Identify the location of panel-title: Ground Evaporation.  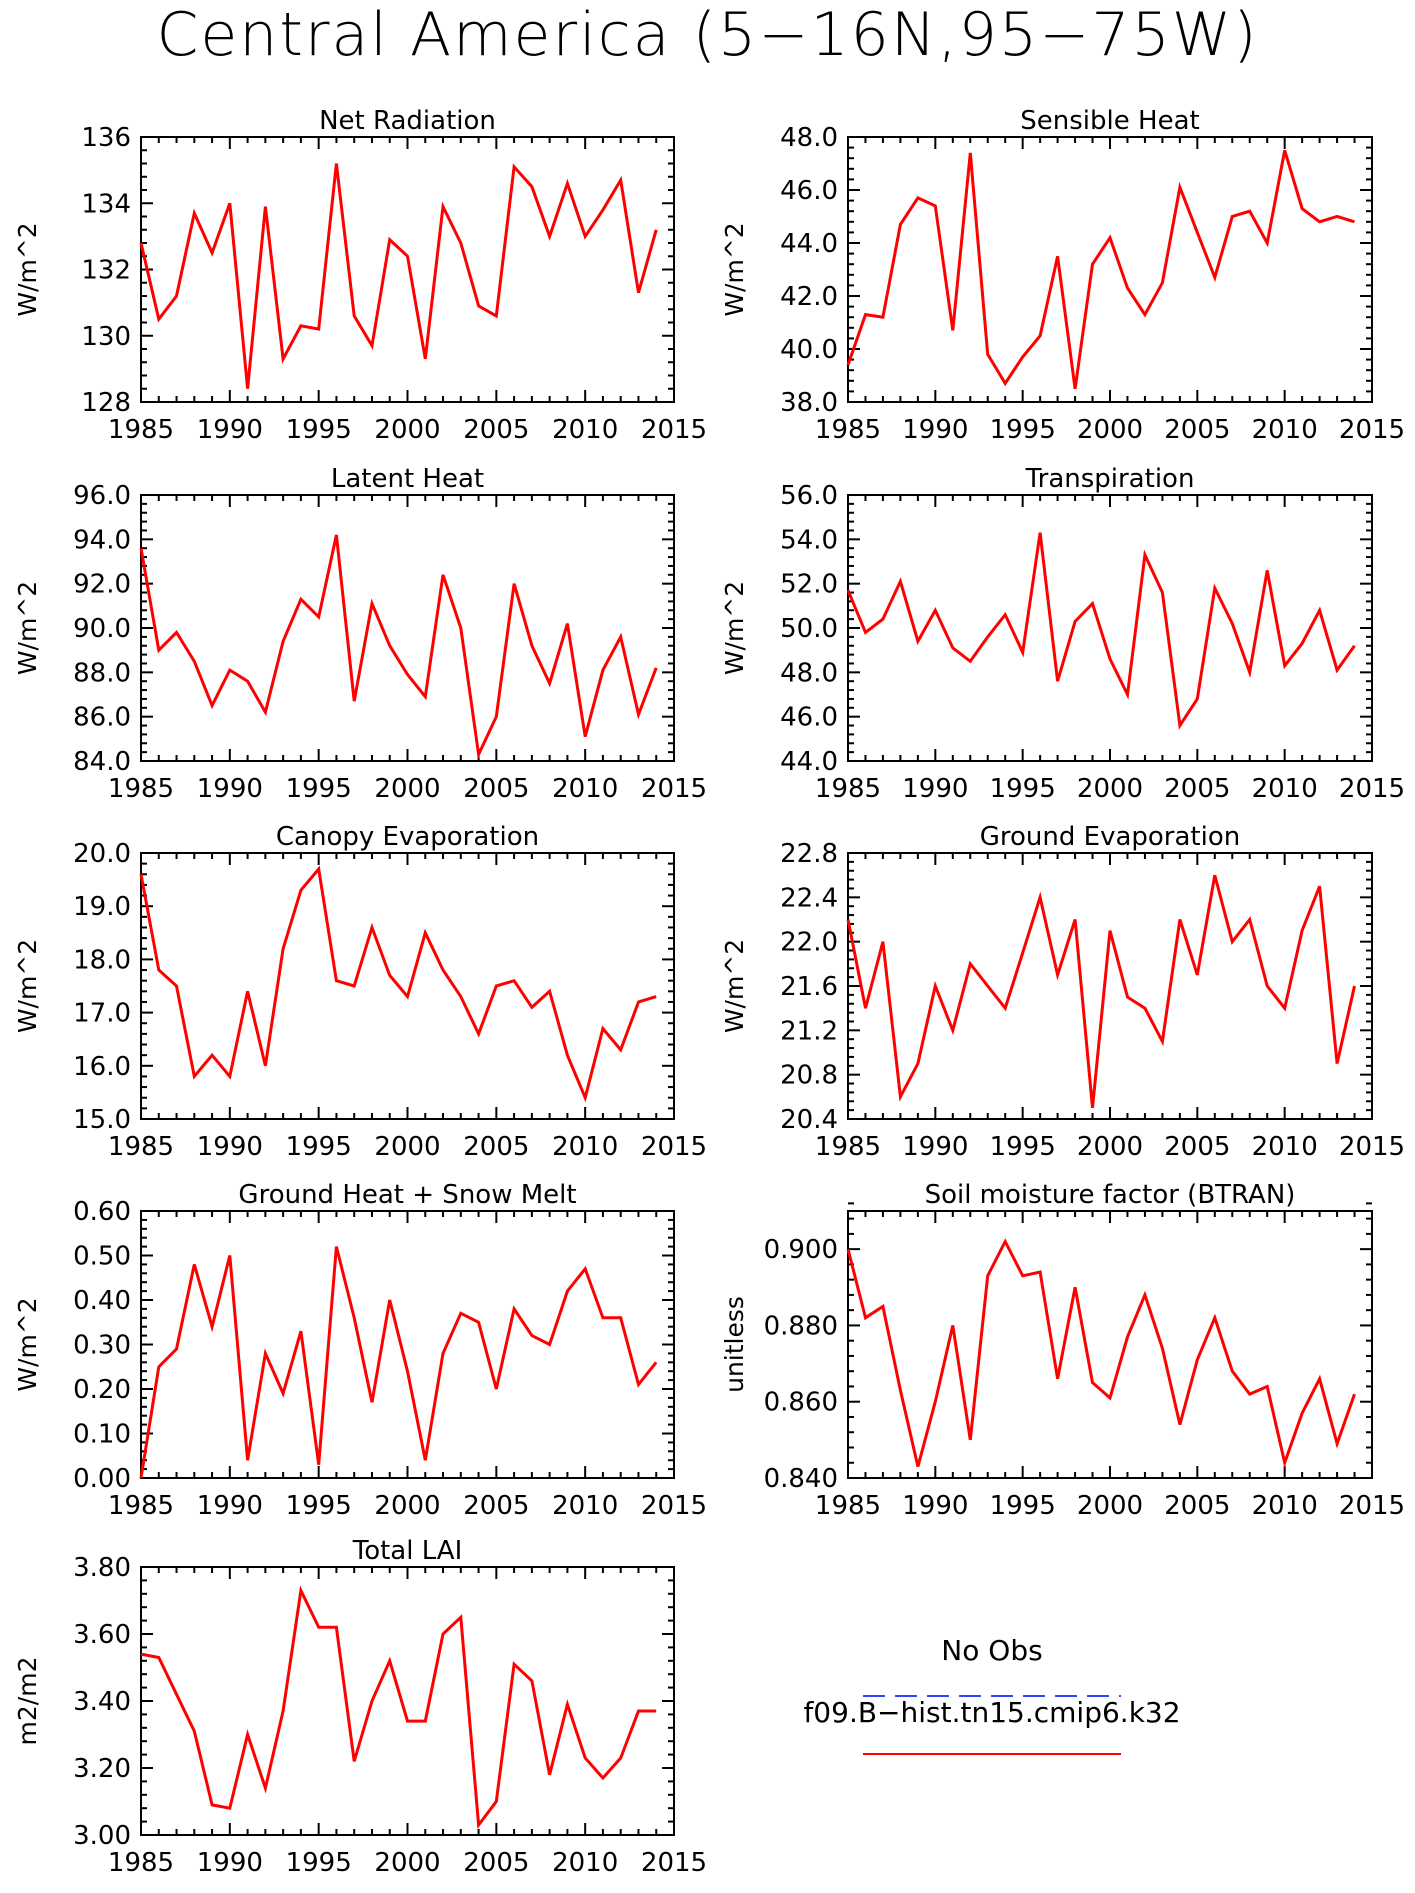
(1110, 837).